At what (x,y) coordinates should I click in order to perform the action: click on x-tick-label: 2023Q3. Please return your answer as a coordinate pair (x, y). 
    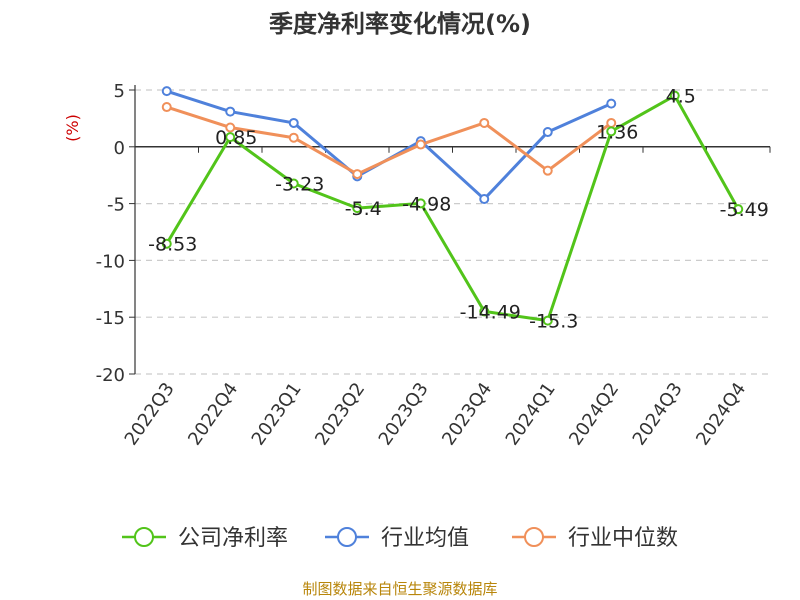
    Looking at the image, I should click on (404, 414).